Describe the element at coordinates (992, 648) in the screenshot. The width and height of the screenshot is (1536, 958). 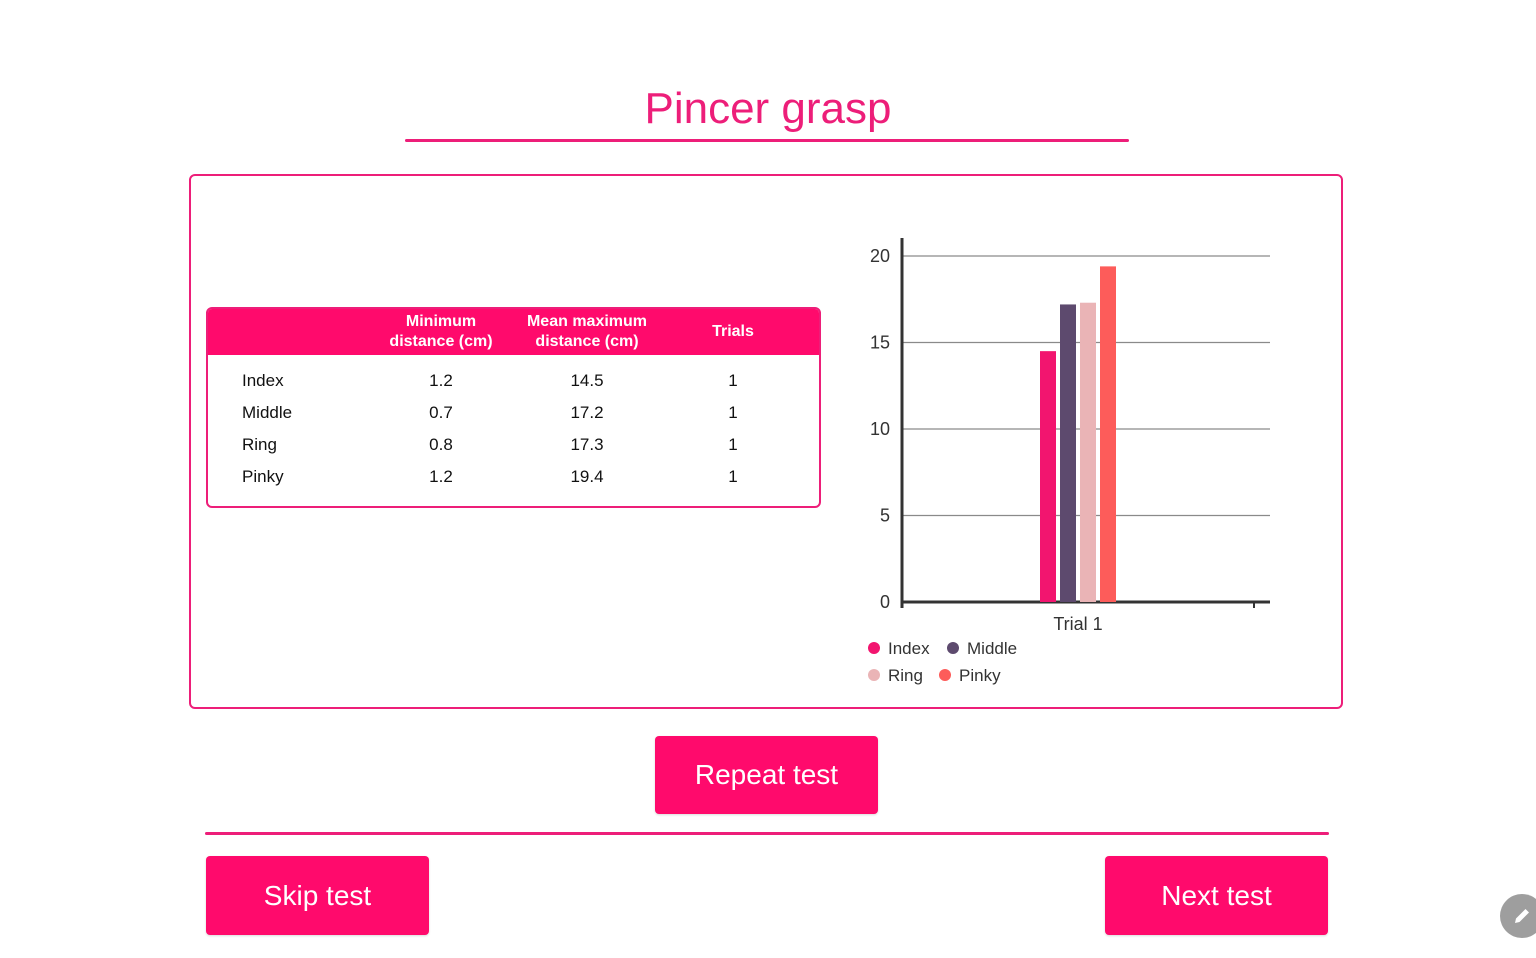
I see `legend-label-middle: Middle` at that location.